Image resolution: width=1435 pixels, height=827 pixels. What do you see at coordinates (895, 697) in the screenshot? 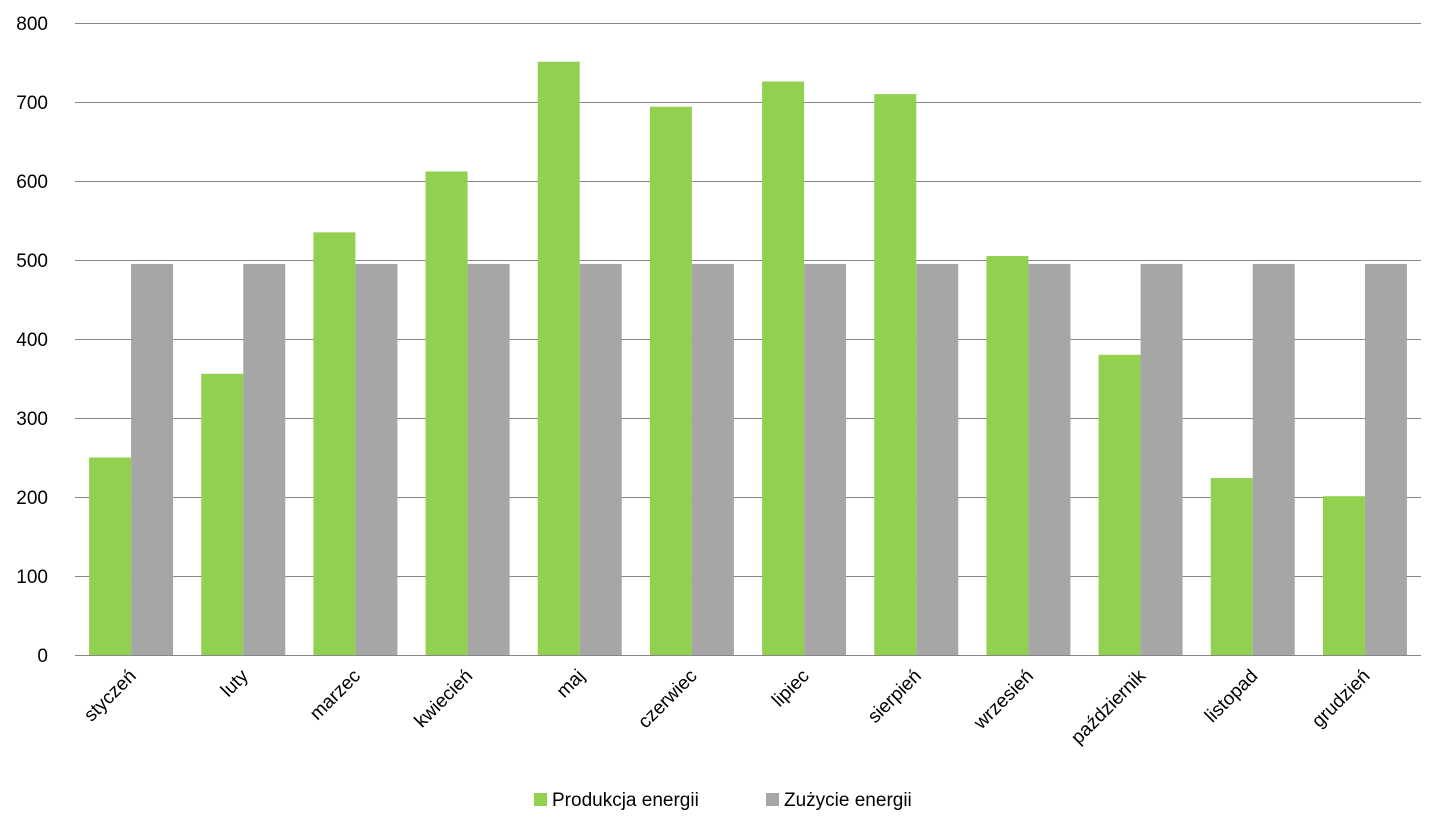
I see `x-tick-label: sierpień` at bounding box center [895, 697].